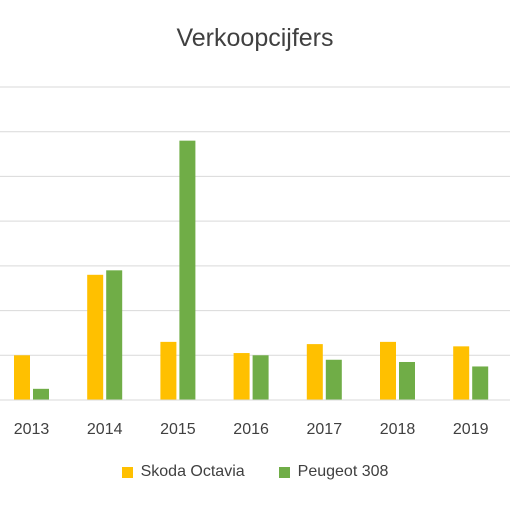 The image size is (510, 510). Describe the element at coordinates (325, 429) in the screenshot. I see `x-tick-label: 2017` at that location.